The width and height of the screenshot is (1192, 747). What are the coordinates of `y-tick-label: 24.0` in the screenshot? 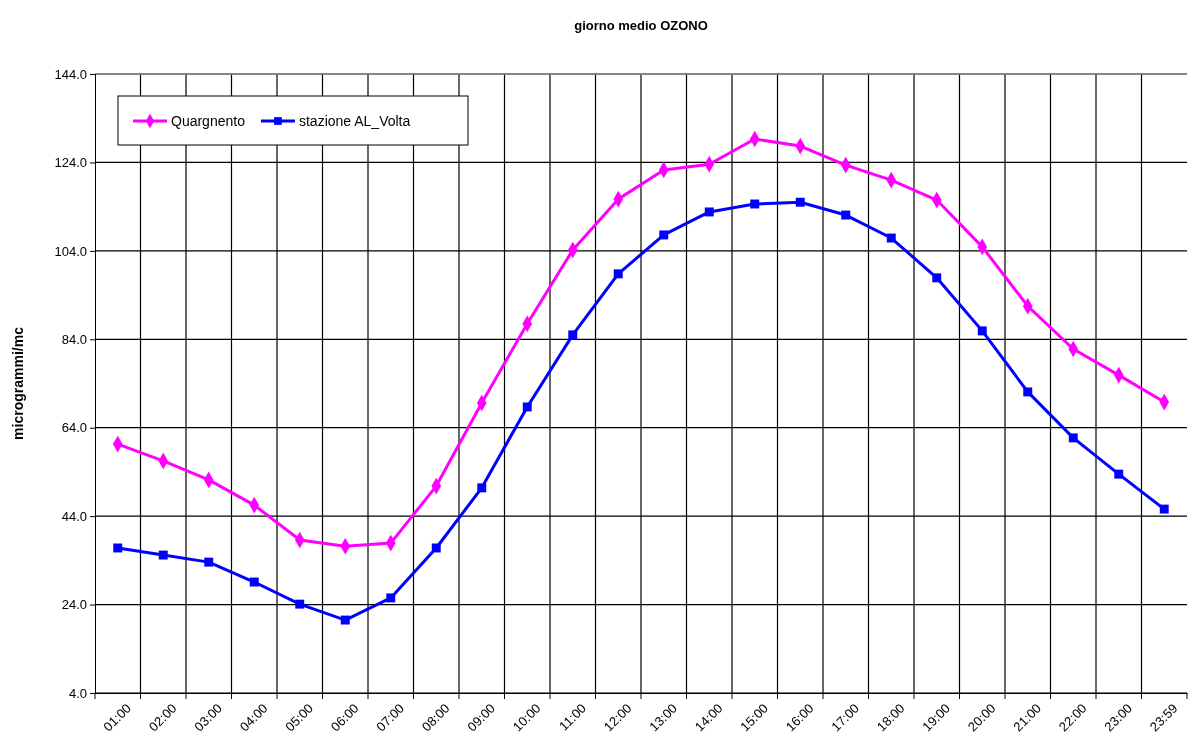 It's located at (74, 605).